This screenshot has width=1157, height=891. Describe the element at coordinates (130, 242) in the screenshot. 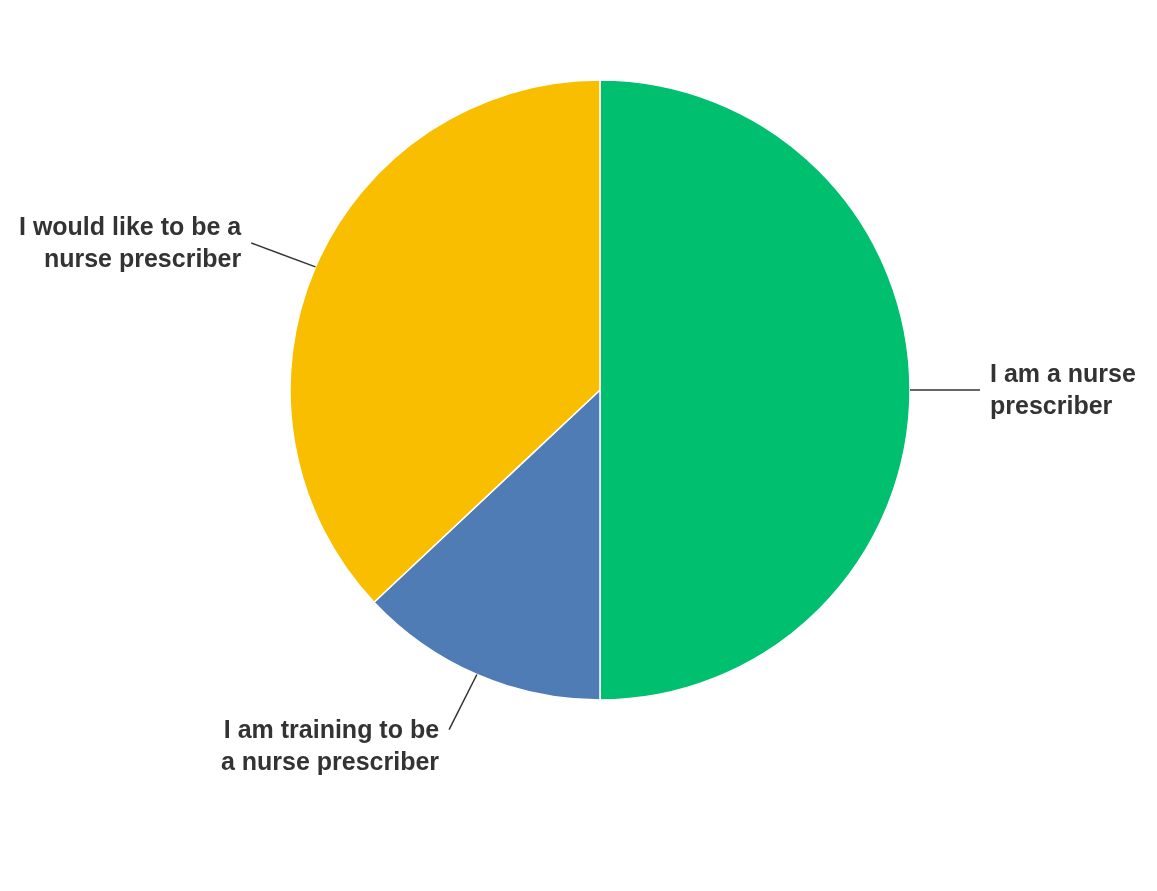

I see `slice-label: I would like to be a nurse prescriber` at that location.